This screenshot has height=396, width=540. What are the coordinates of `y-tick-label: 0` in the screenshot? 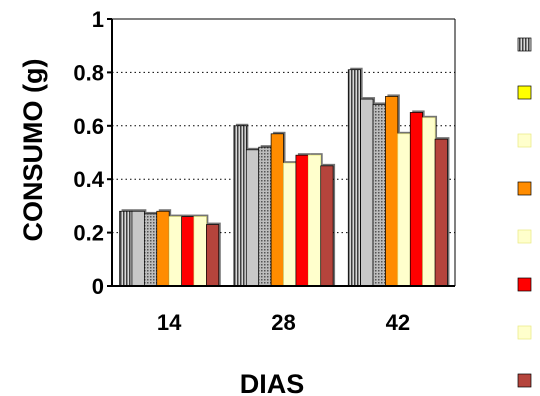 It's located at (98, 286).